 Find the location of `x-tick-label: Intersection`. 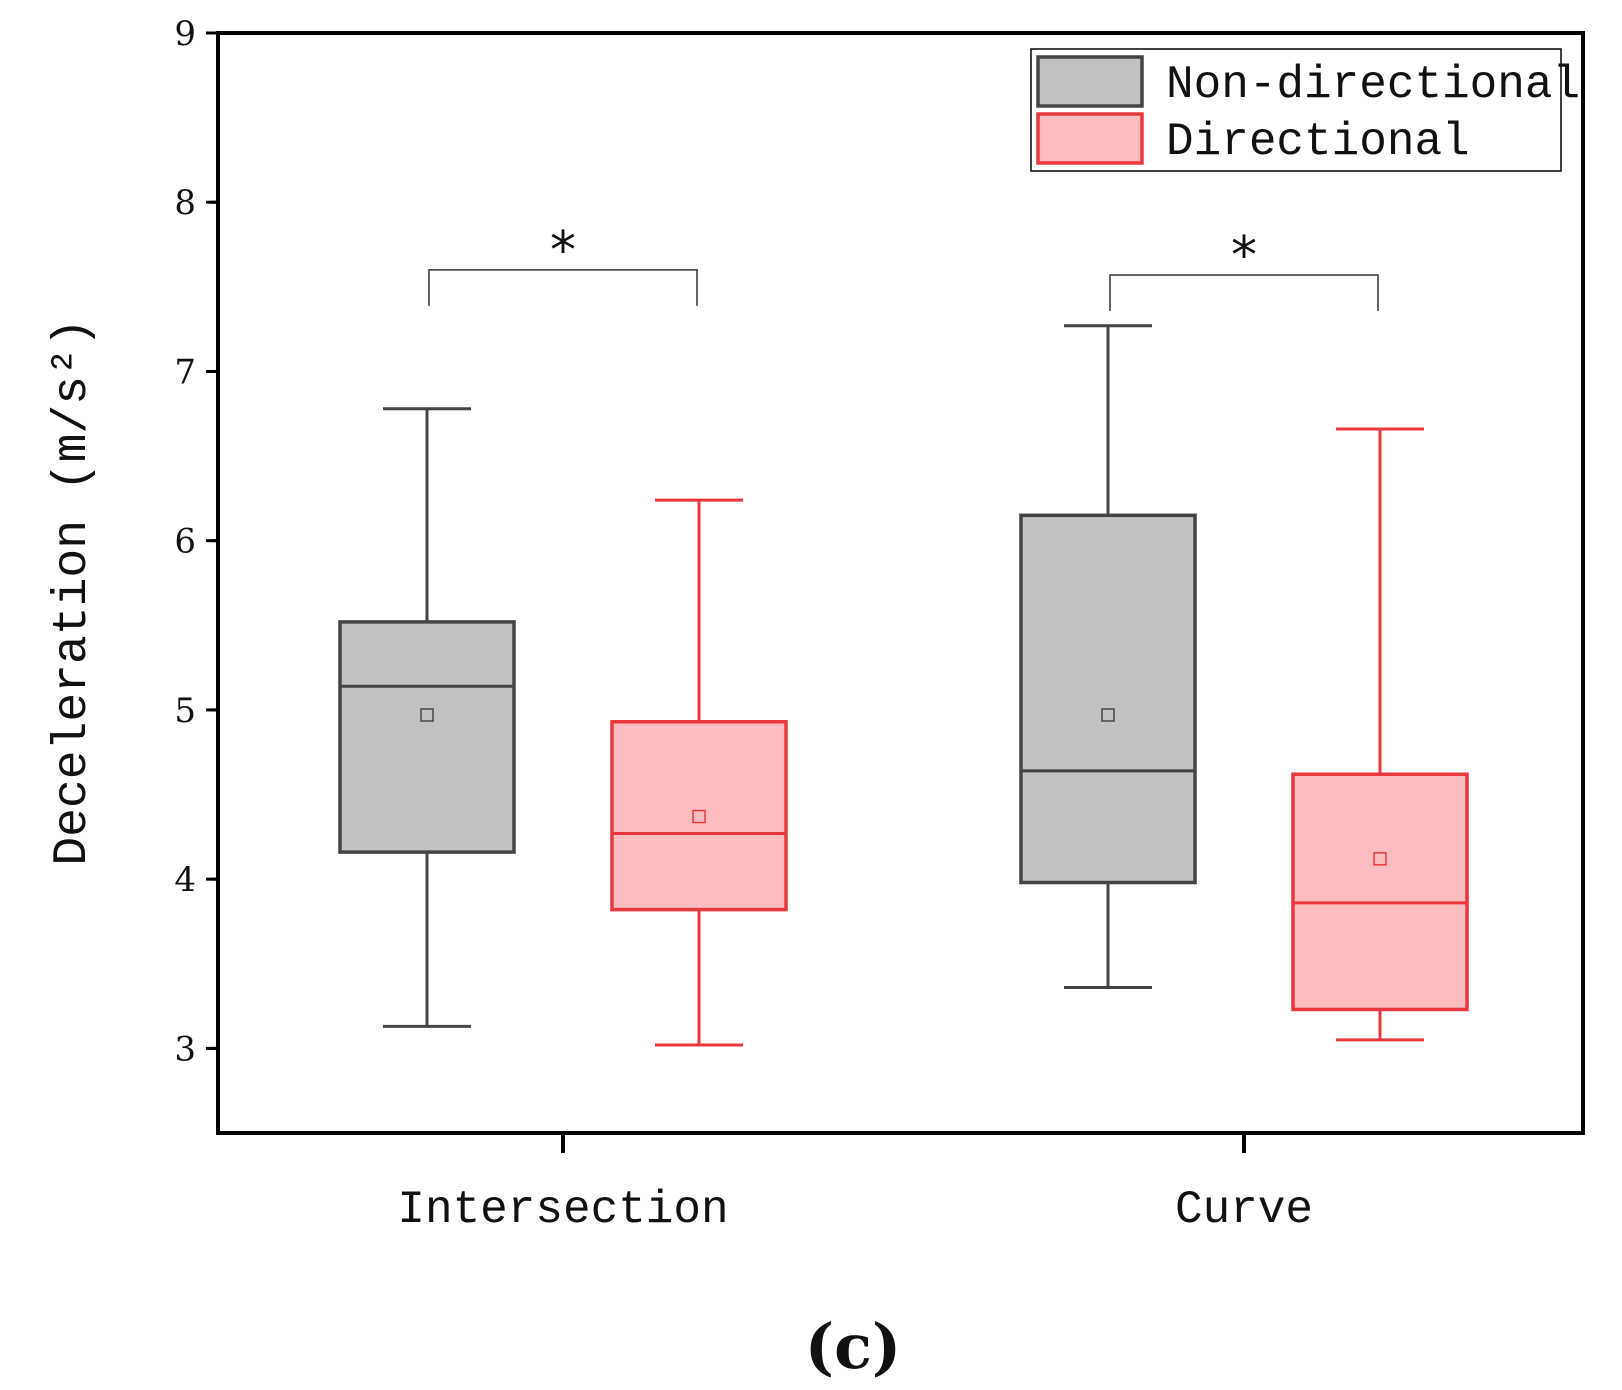

x-tick-label: Intersection is located at coordinates (562, 1210).